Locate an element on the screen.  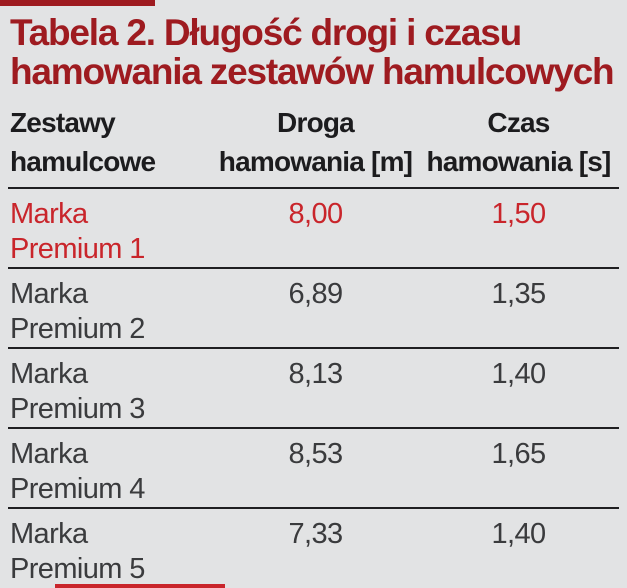
column-header-distance-line1: Droga is located at coordinates (316, 123).